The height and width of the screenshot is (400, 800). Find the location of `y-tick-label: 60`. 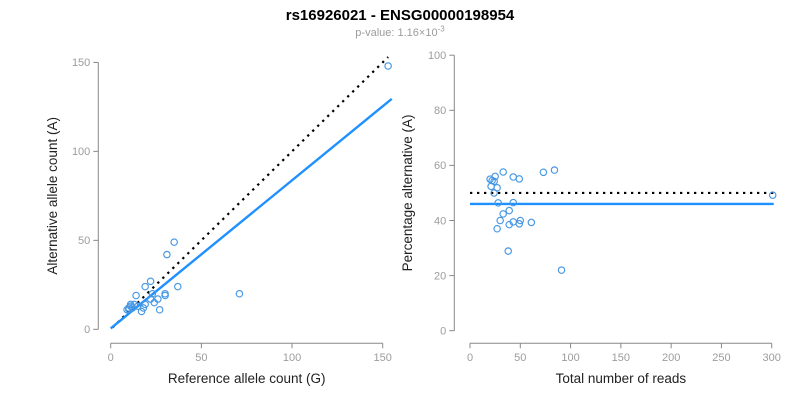

y-tick-label: 60 is located at coordinates (440, 166).